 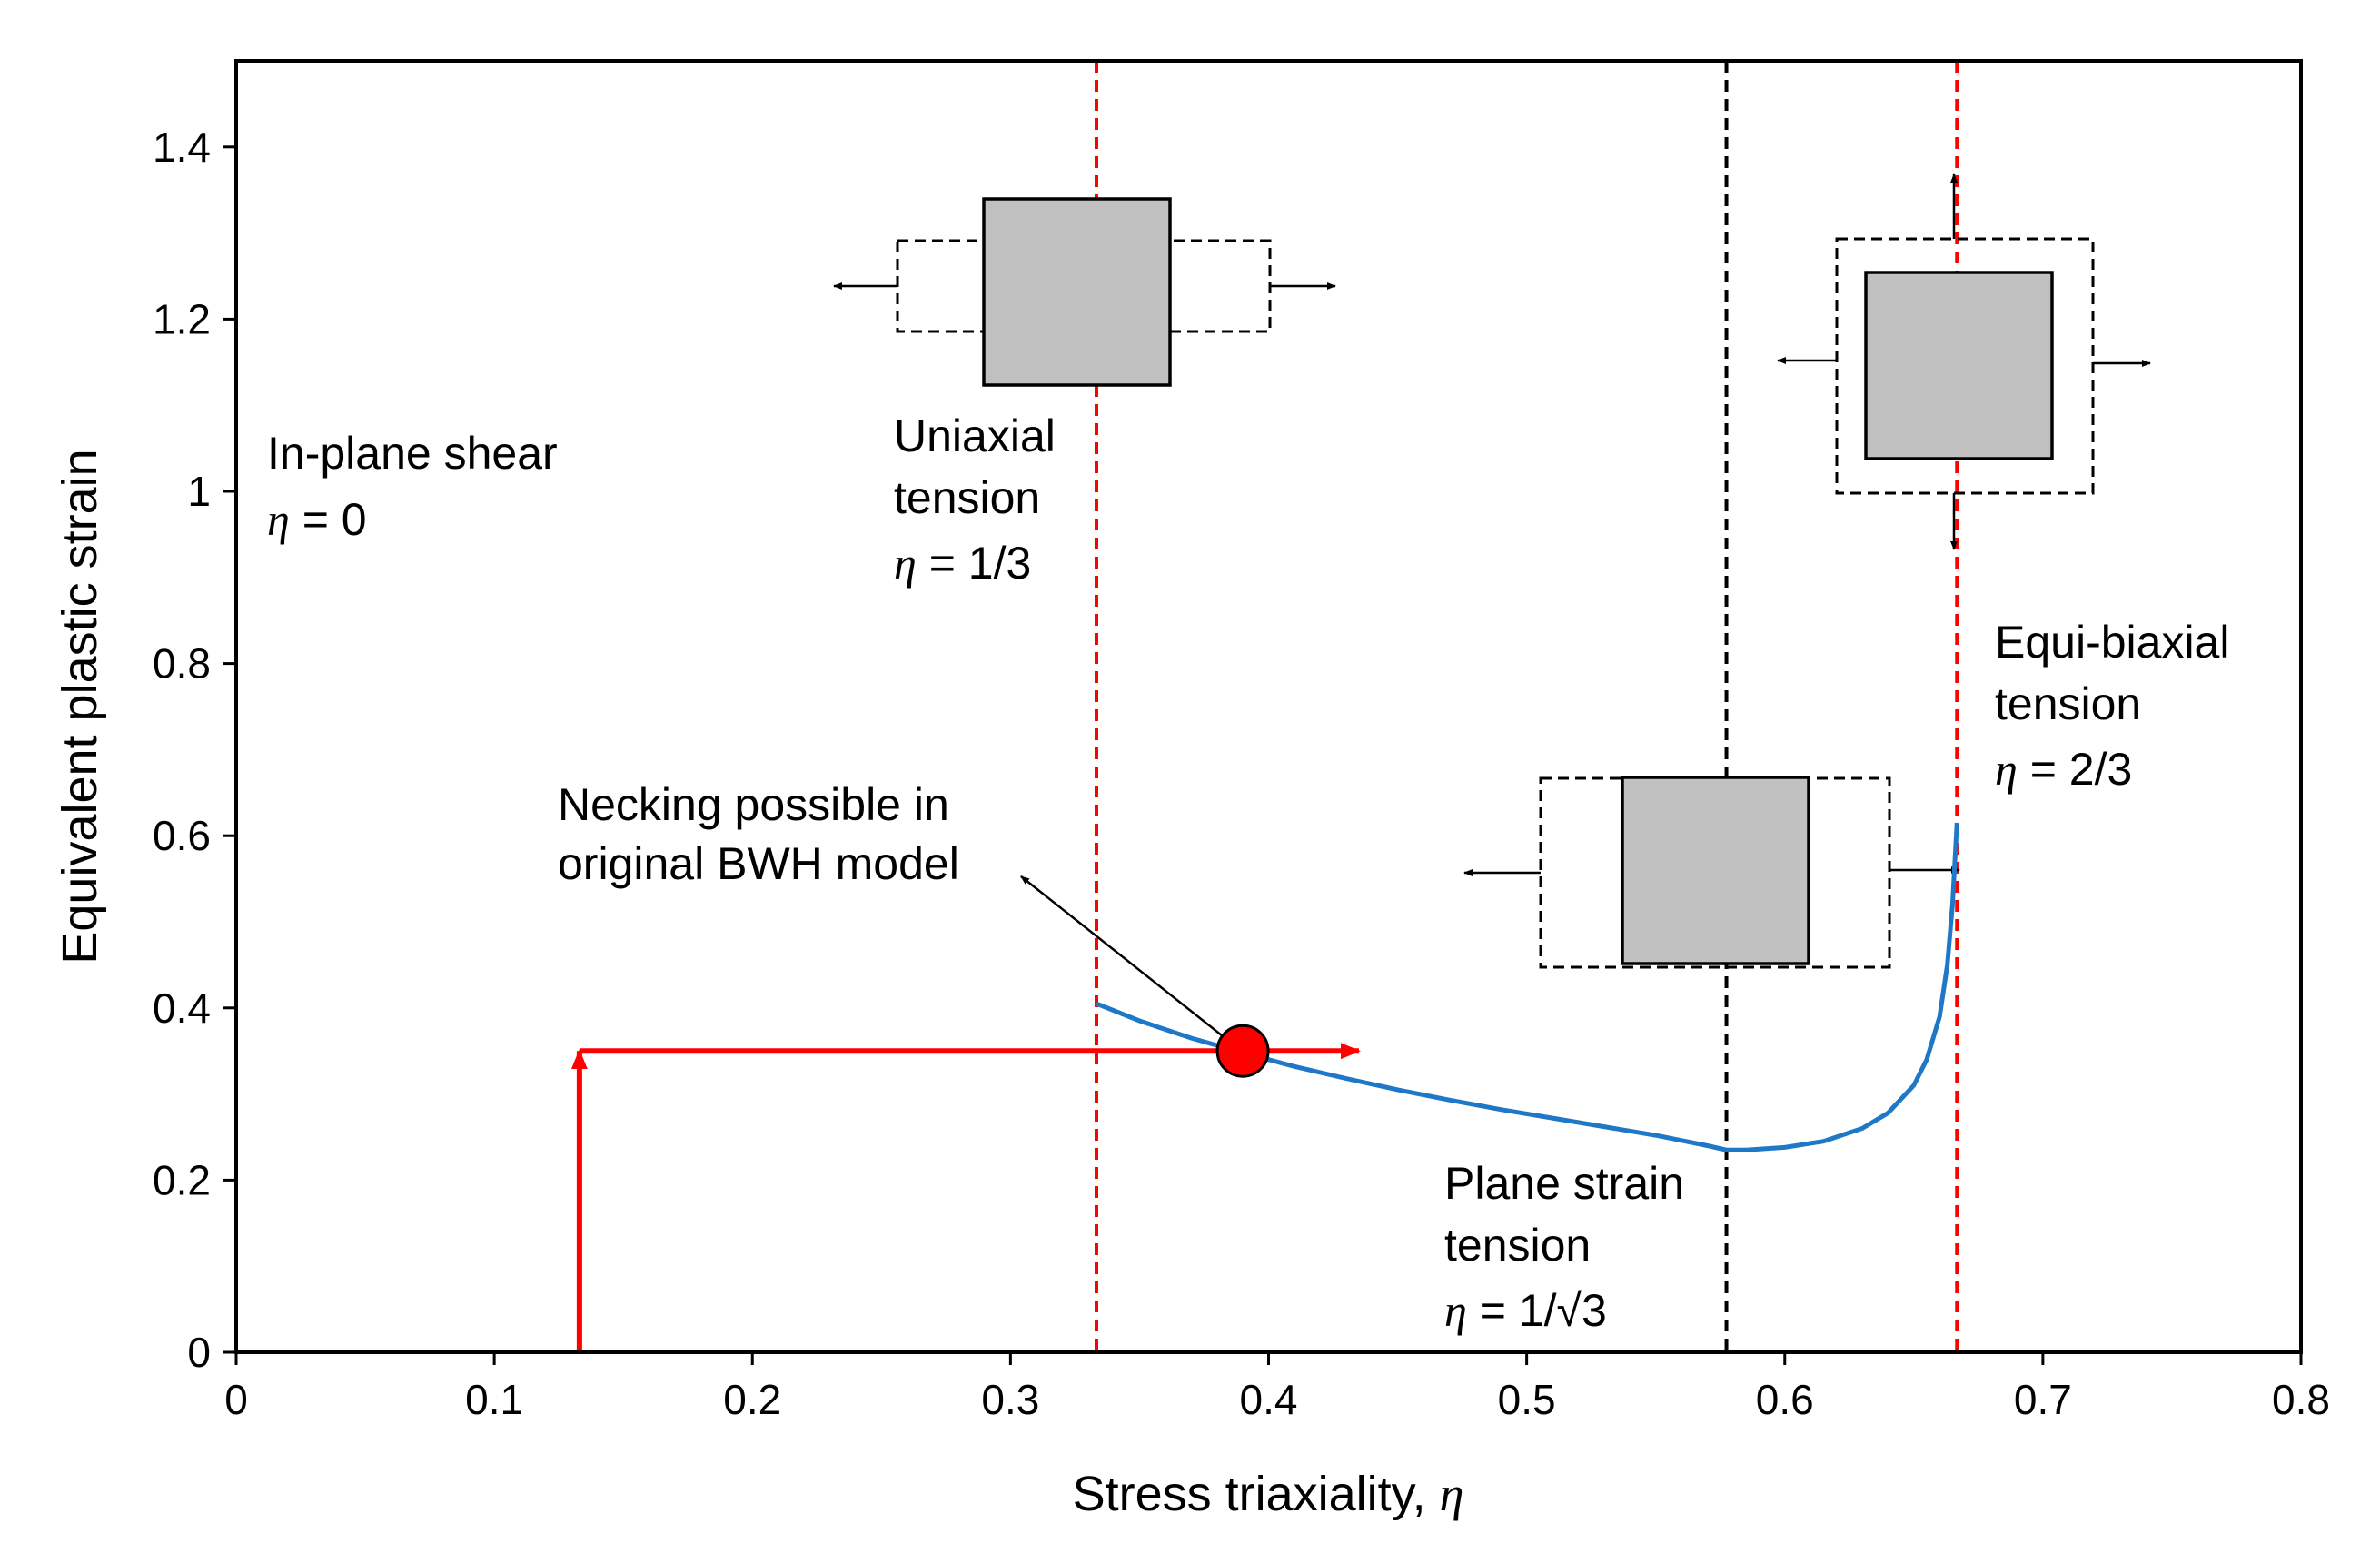 I want to click on x-tick-label: 0.7, so click(x=2043, y=1399).